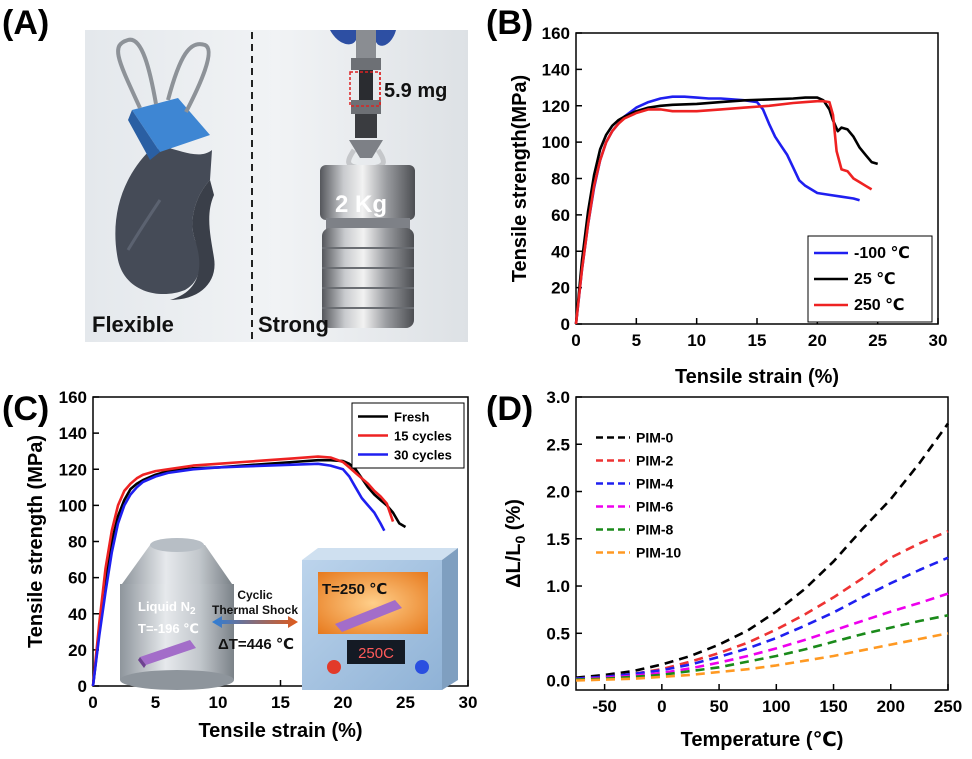 This screenshot has width=972, height=759. Describe the element at coordinates (556, 106) in the screenshot. I see `chart-b-y-tick-label: 120` at that location.